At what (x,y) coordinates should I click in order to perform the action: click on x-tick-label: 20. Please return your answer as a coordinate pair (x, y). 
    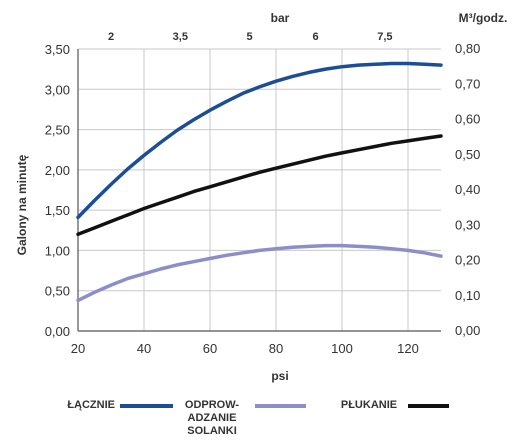
    Looking at the image, I should click on (78, 348).